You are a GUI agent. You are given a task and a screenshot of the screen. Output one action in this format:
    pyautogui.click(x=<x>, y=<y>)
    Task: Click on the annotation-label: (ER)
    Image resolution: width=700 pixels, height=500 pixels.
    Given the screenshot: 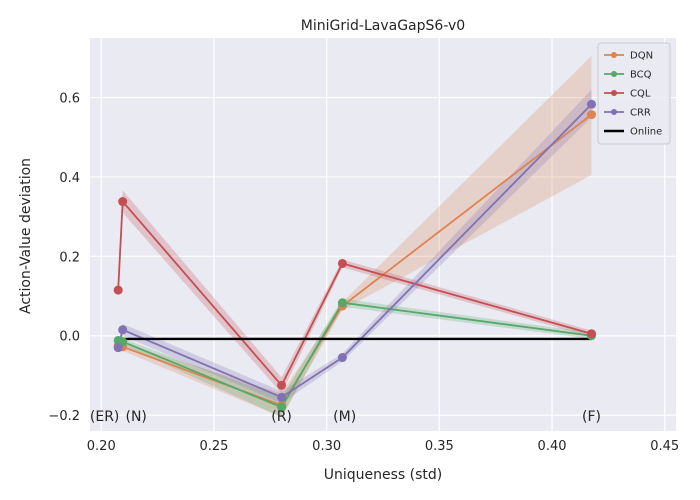 What is the action you would take?
    pyautogui.click(x=105, y=417)
    